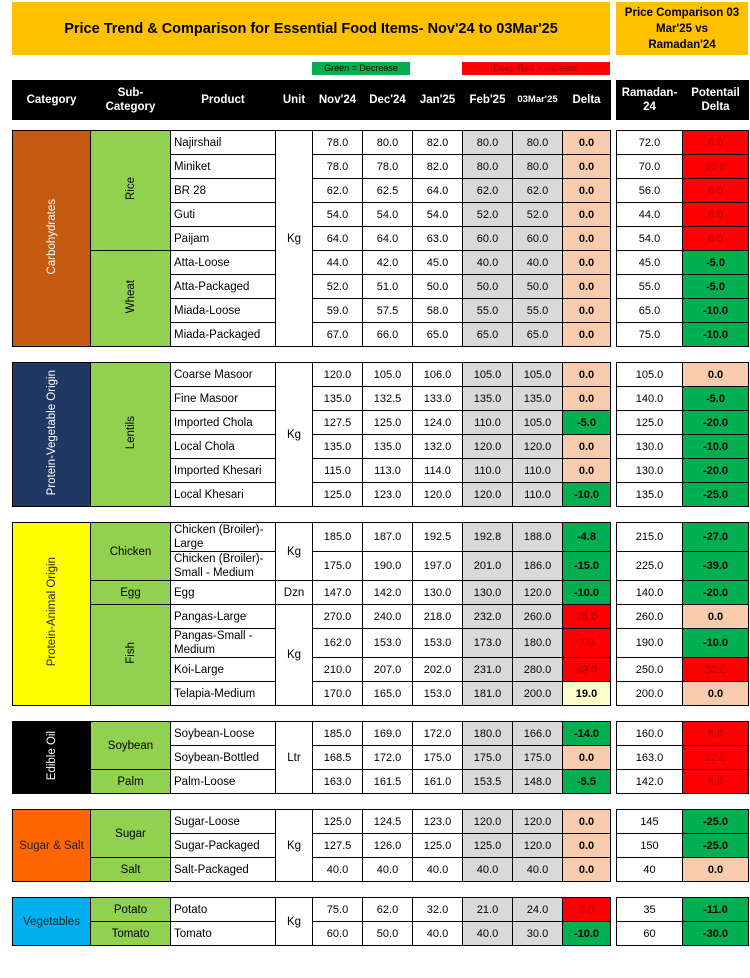  Describe the element at coordinates (536, 68) in the screenshot. I see `legend-red: Deep Red = Increase` at that location.